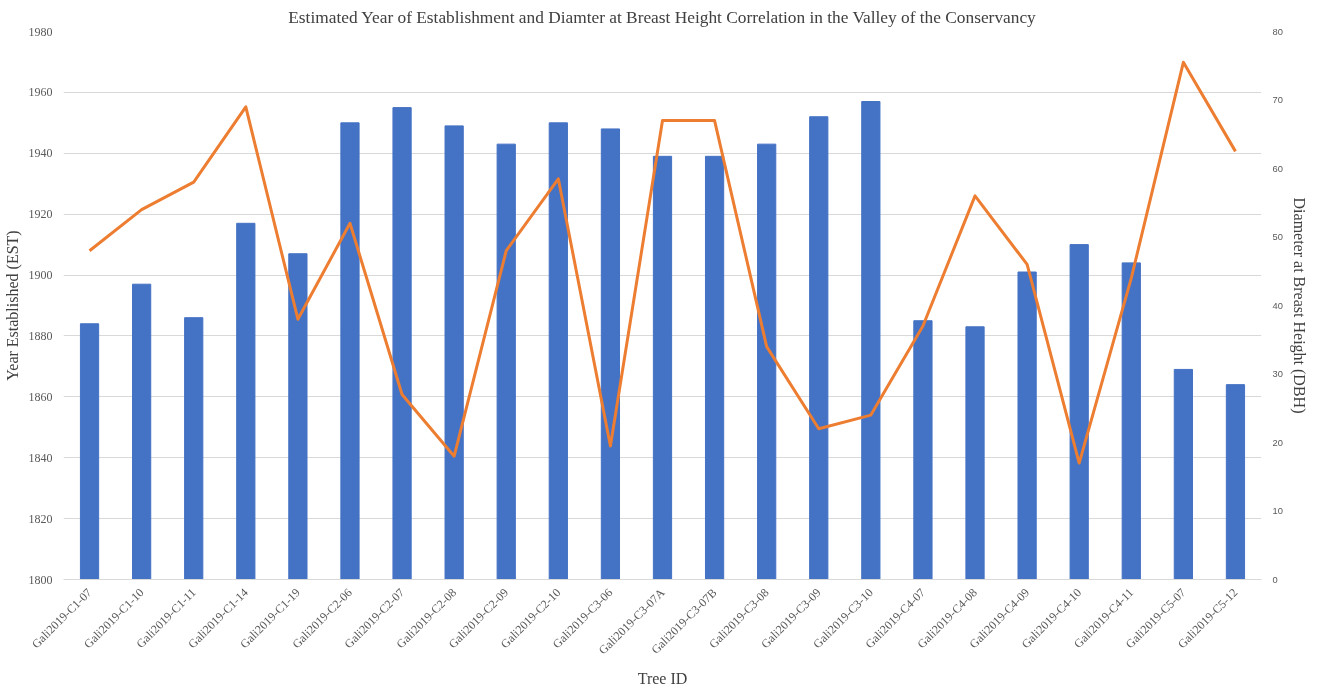 The image size is (1325, 700). What do you see at coordinates (40, 457) in the screenshot?
I see `y-tick-label: 1840` at bounding box center [40, 457].